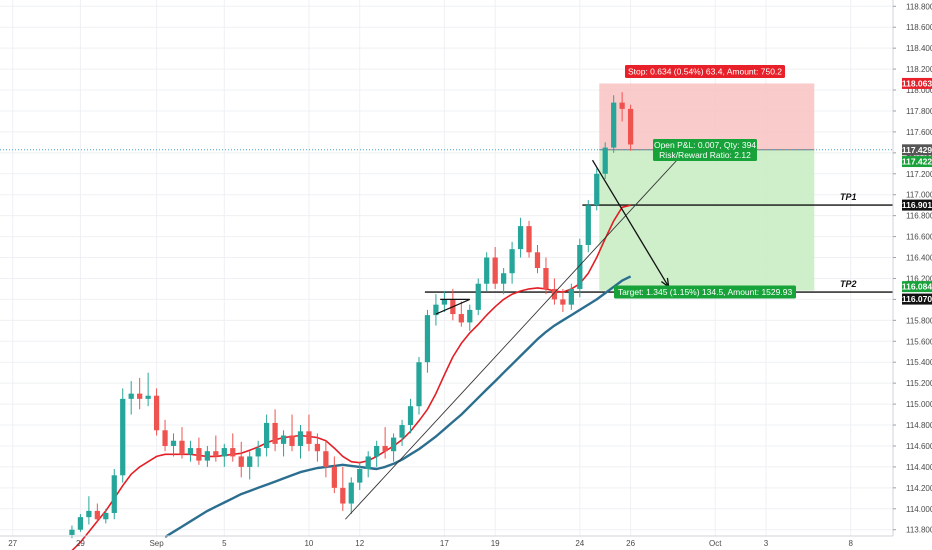  Describe the element at coordinates (919, 195) in the screenshot. I see `y-tick-label: 117.000` at that location.